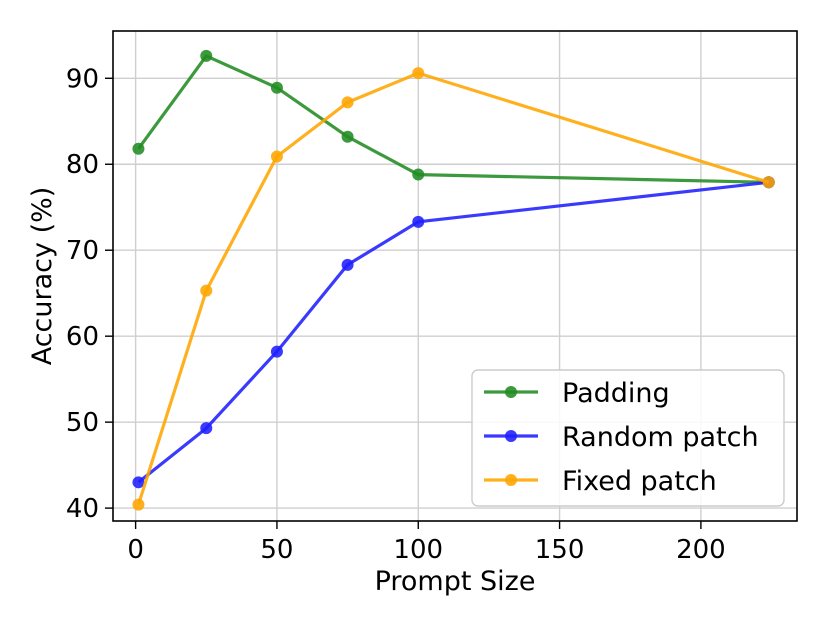 The width and height of the screenshot is (830, 623). Describe the element at coordinates (82, 423) in the screenshot. I see `y-tick-label: 50` at that location.